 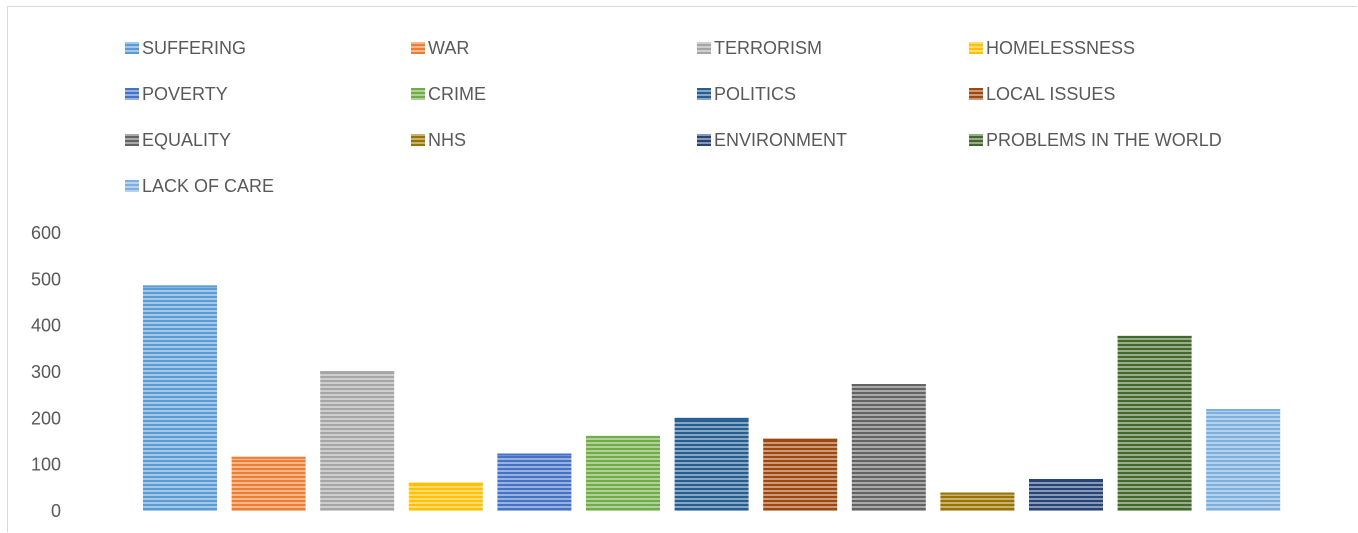 I want to click on legend-item-environment: ENVIRONMENT, so click(x=772, y=140).